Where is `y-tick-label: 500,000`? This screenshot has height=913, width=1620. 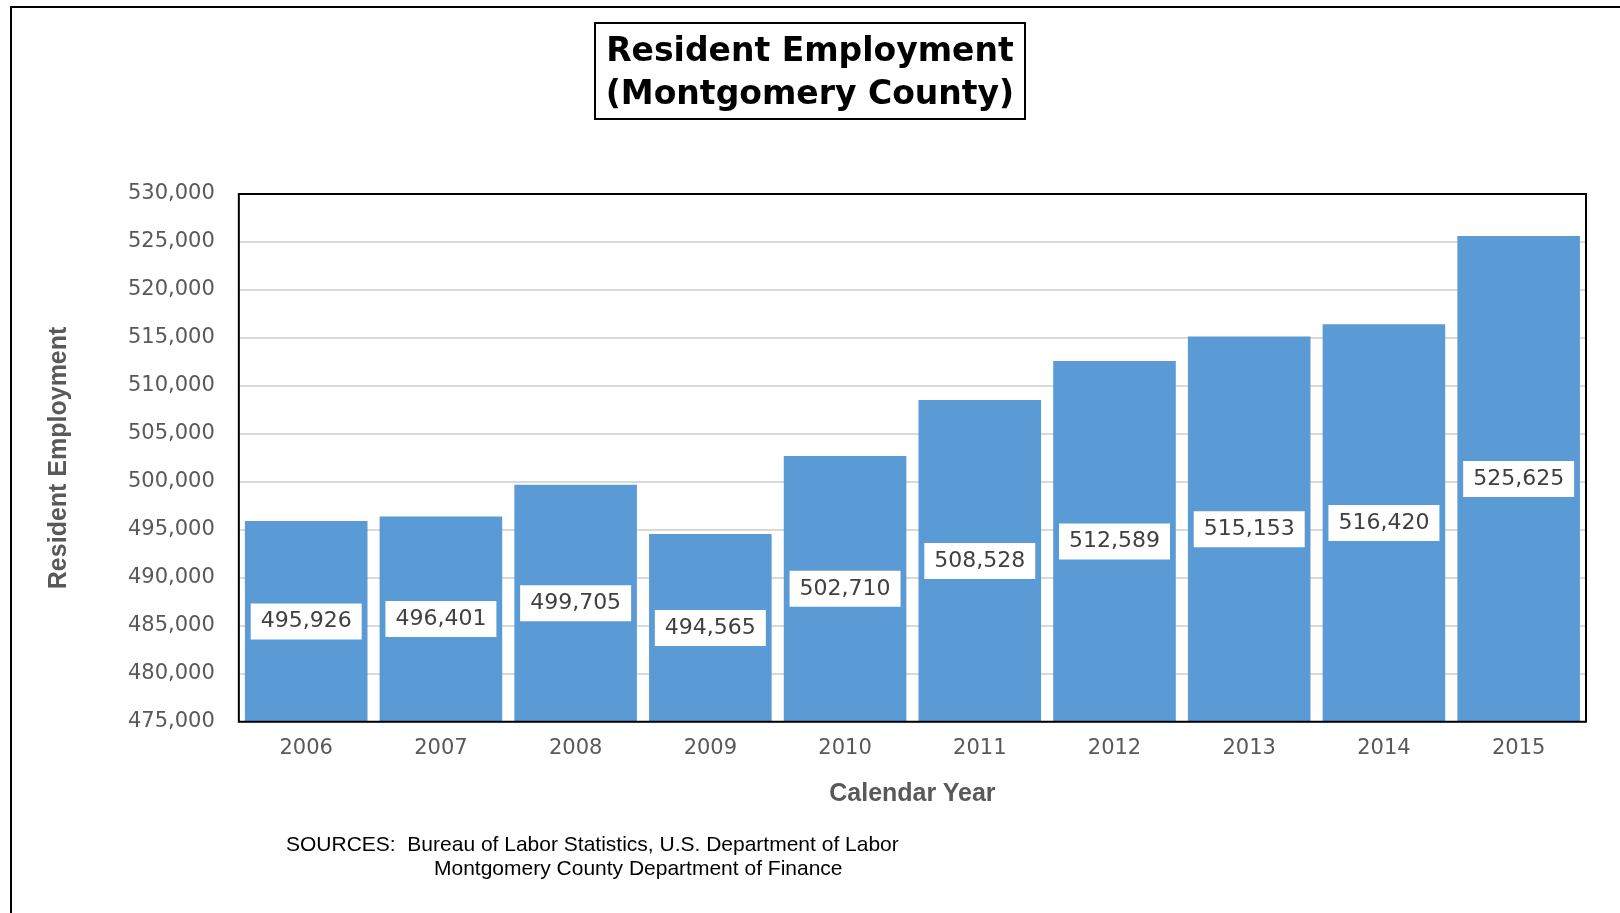
y-tick-label: 500,000 is located at coordinates (171, 480).